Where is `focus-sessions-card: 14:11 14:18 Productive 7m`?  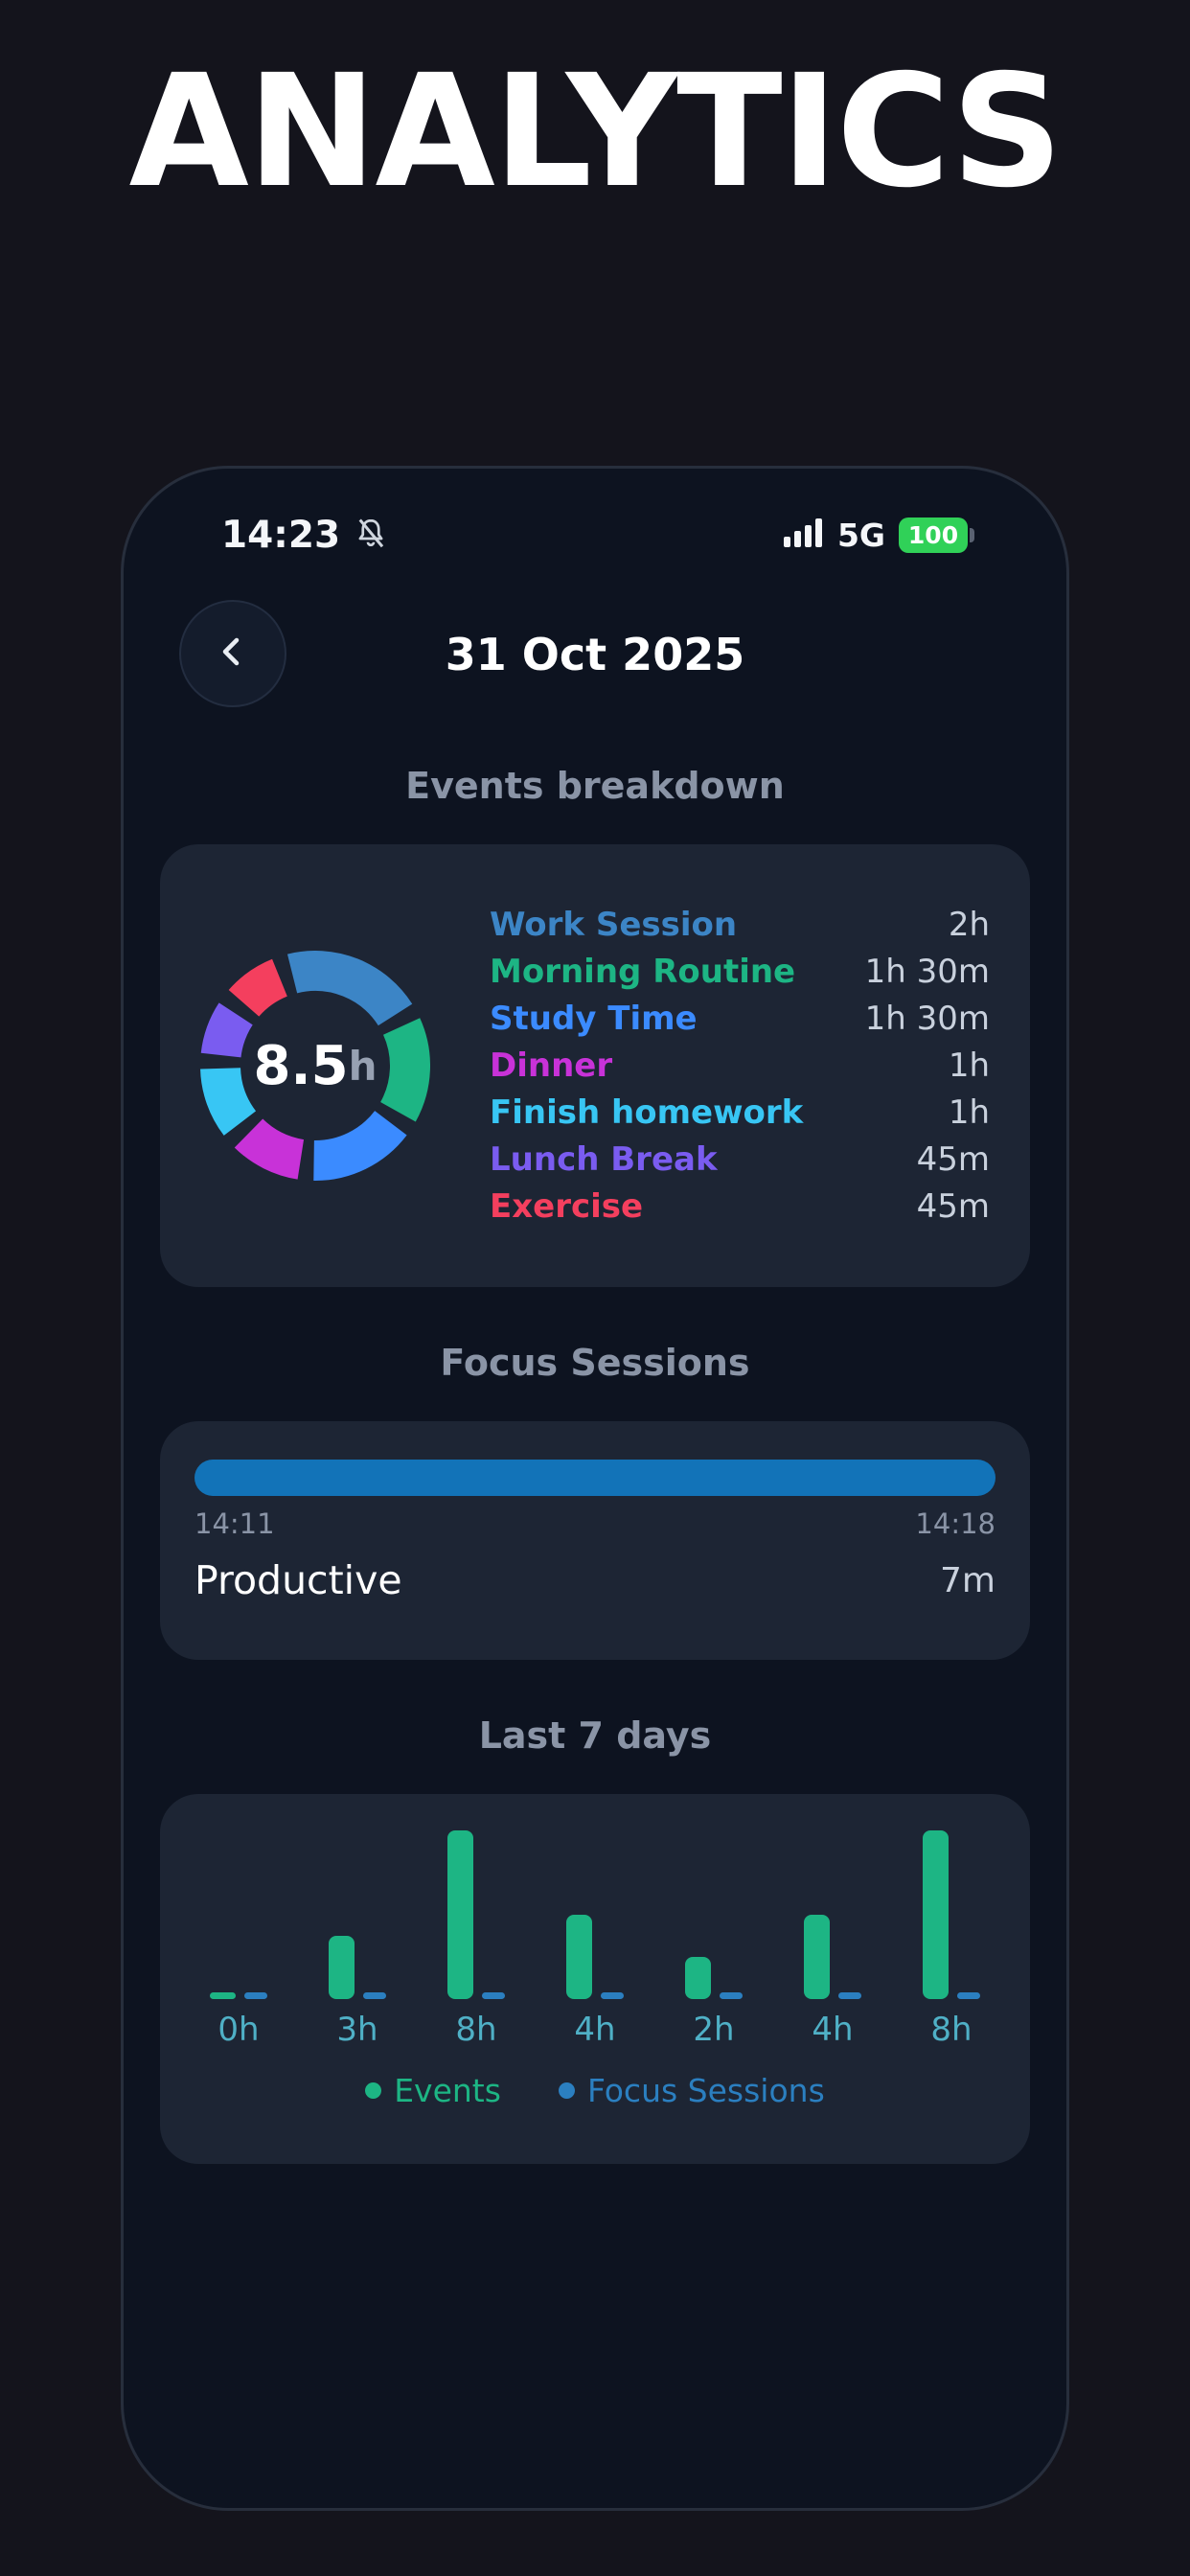
focus-sessions-card: 14:11 14:18 Productive 7m is located at coordinates (595, 1540).